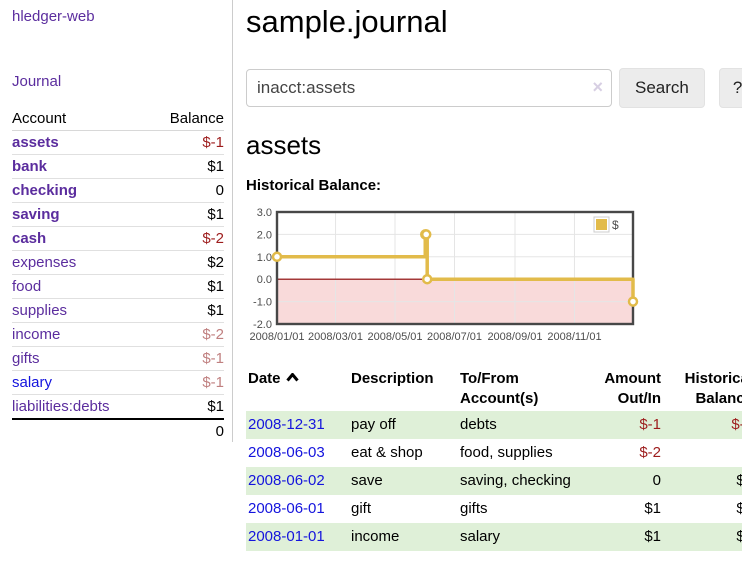  Describe the element at coordinates (276, 336) in the screenshot. I see `x-tick-label: 2008/01/01` at that location.